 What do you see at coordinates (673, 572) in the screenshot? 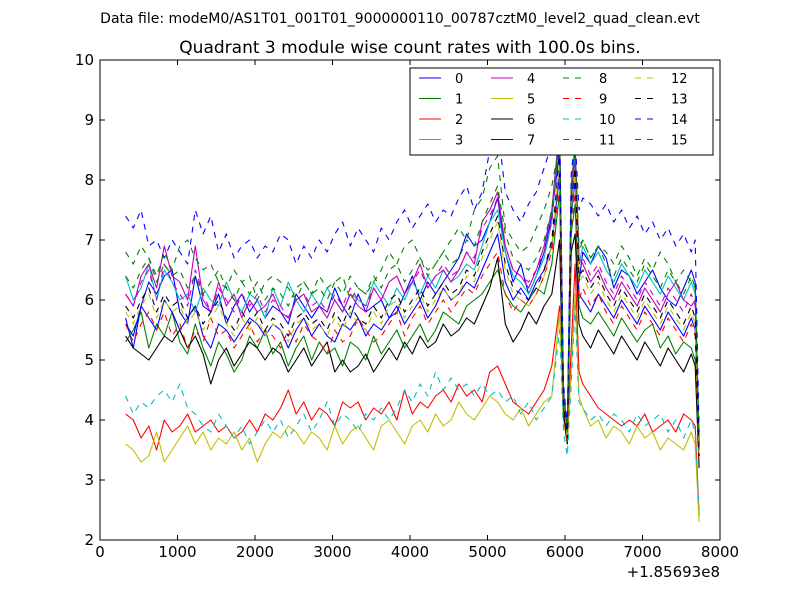
I see `x-offset-label: +1.85693e8` at bounding box center [673, 572].